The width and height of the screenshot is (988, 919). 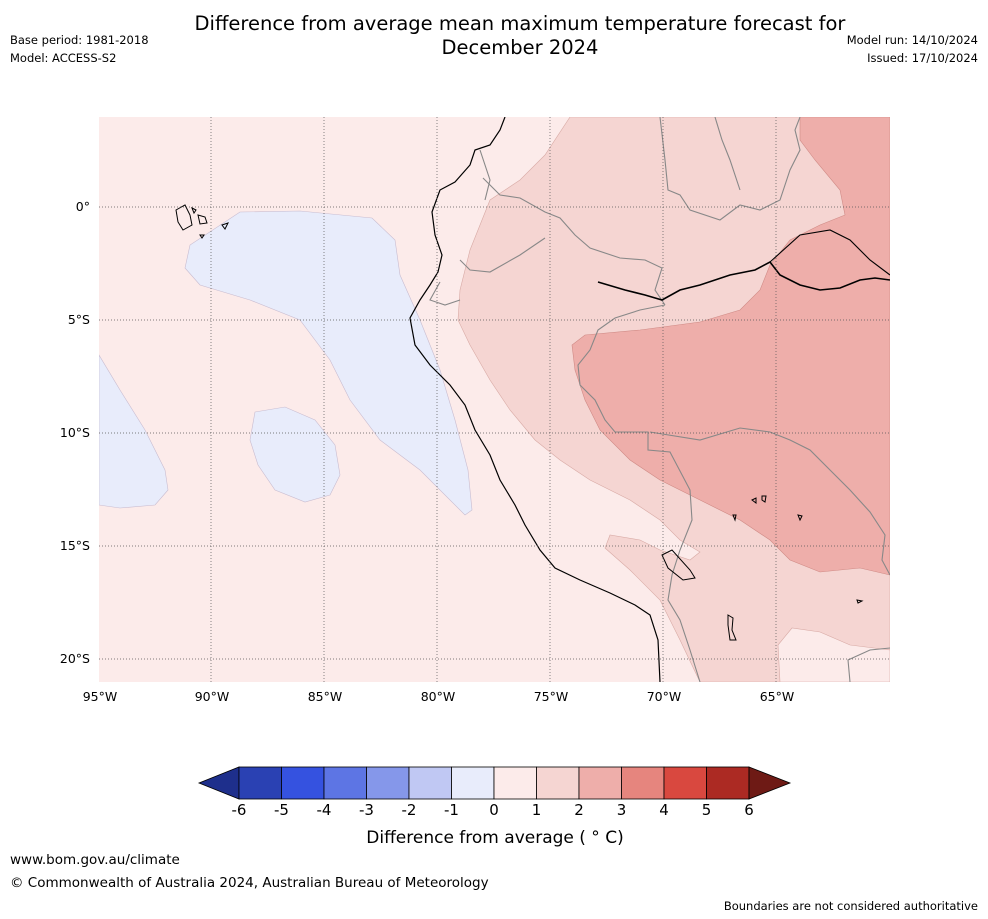 What do you see at coordinates (579, 810) in the screenshot?
I see `colorbar-tick-label: 2` at bounding box center [579, 810].